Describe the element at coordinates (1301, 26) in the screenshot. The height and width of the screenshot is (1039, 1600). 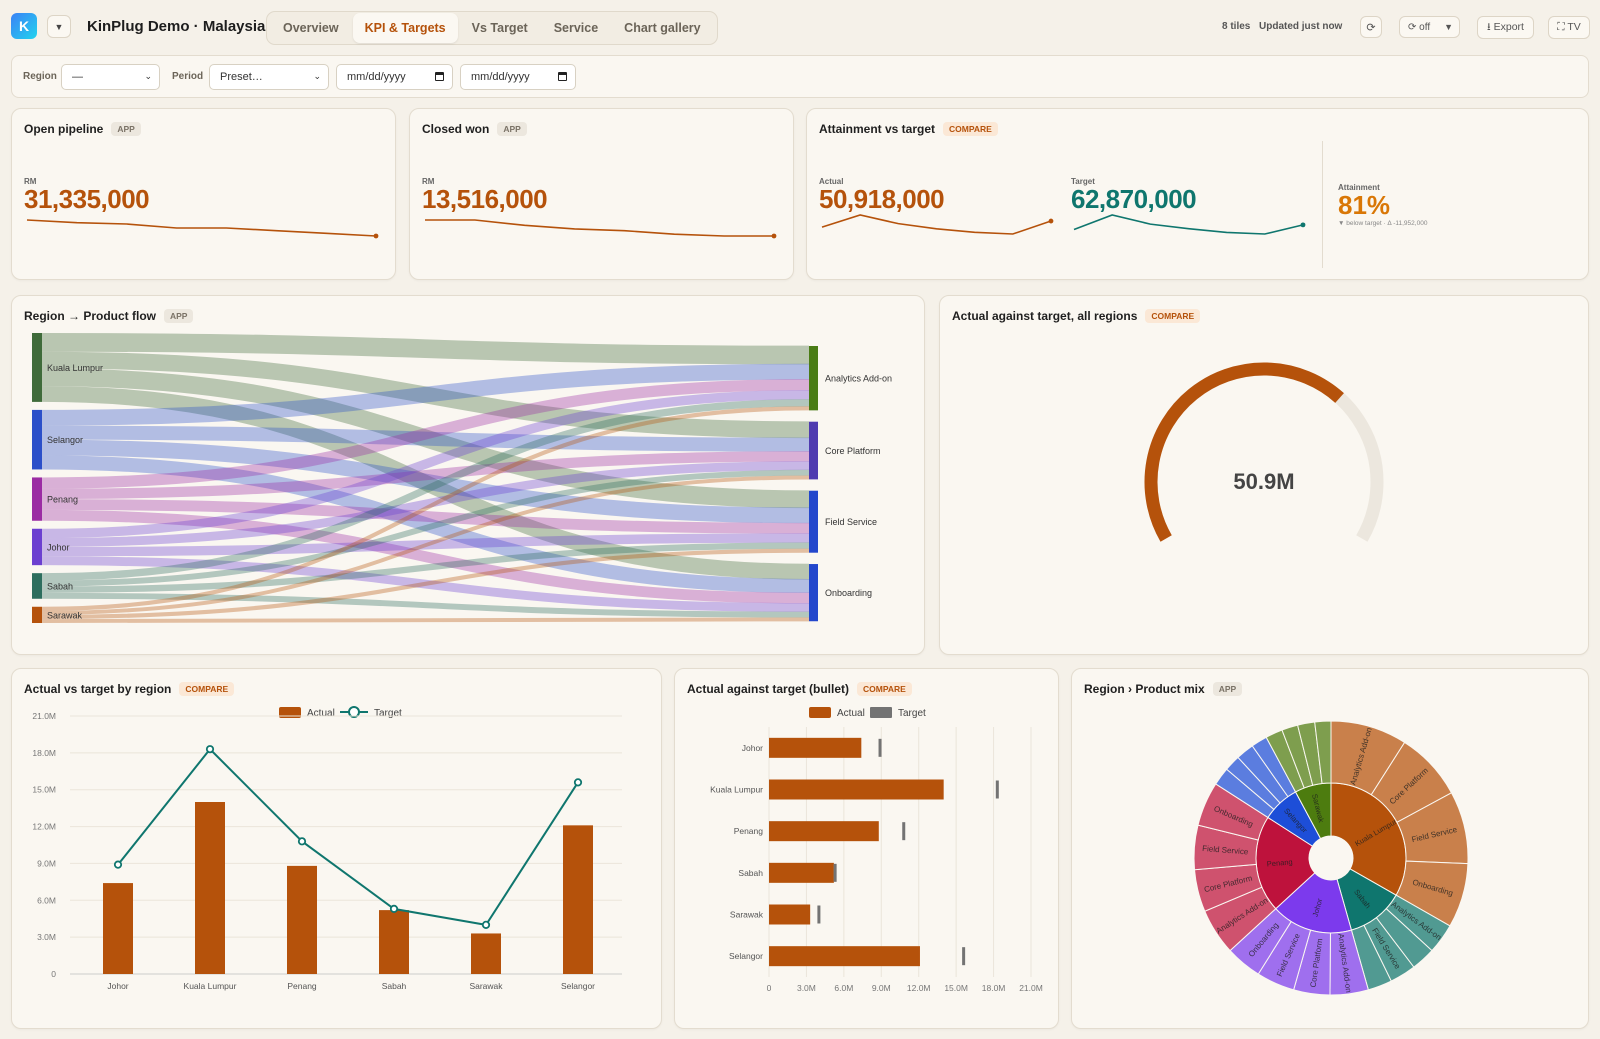
I see `updated-status: Updated just now` at that location.